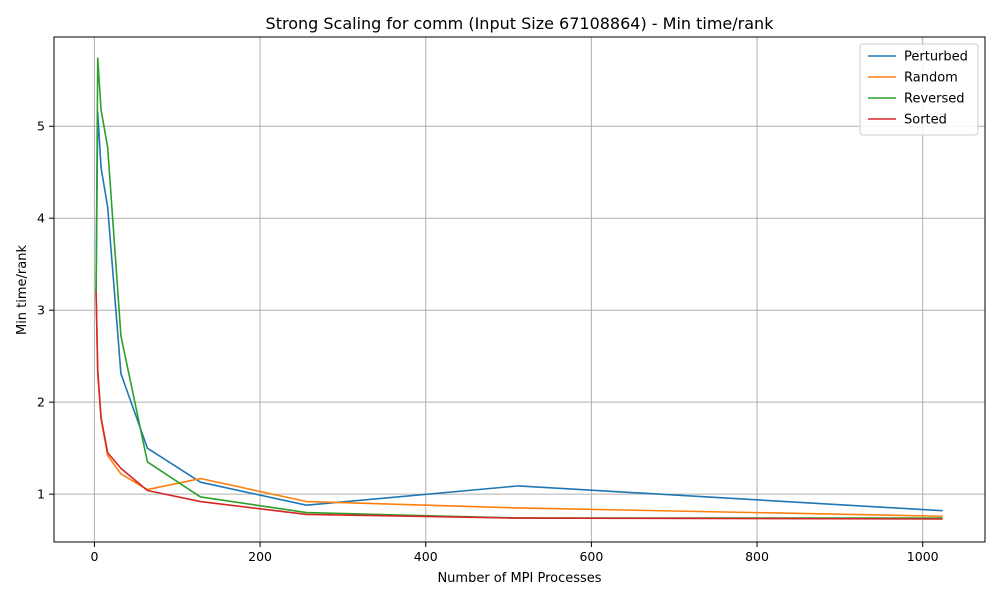 The width and height of the screenshot is (1000, 600). What do you see at coordinates (41, 126) in the screenshot?
I see `y-tick-label: 5` at bounding box center [41, 126].